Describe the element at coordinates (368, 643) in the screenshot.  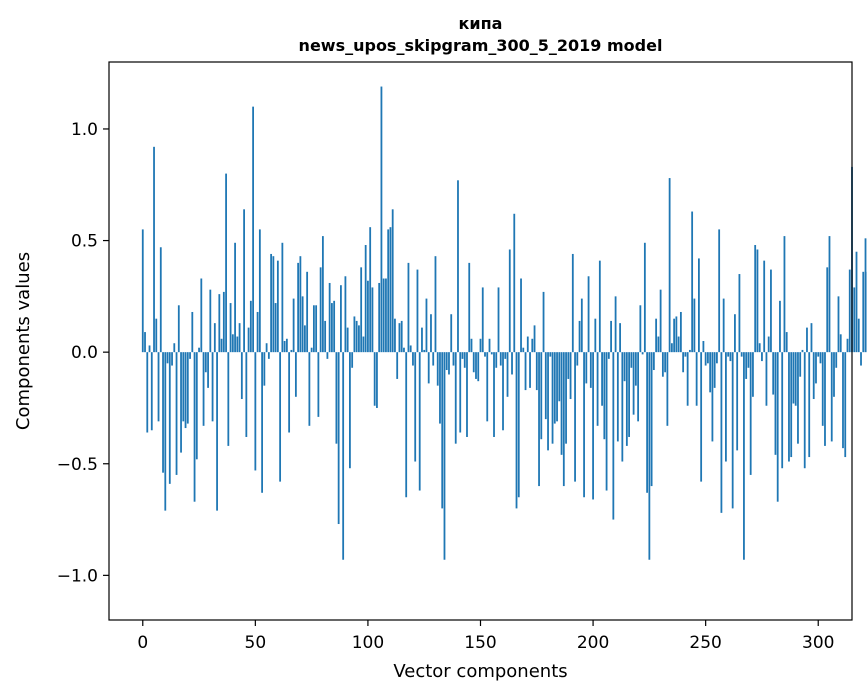
I see `x-tick-label: 100` at that location.